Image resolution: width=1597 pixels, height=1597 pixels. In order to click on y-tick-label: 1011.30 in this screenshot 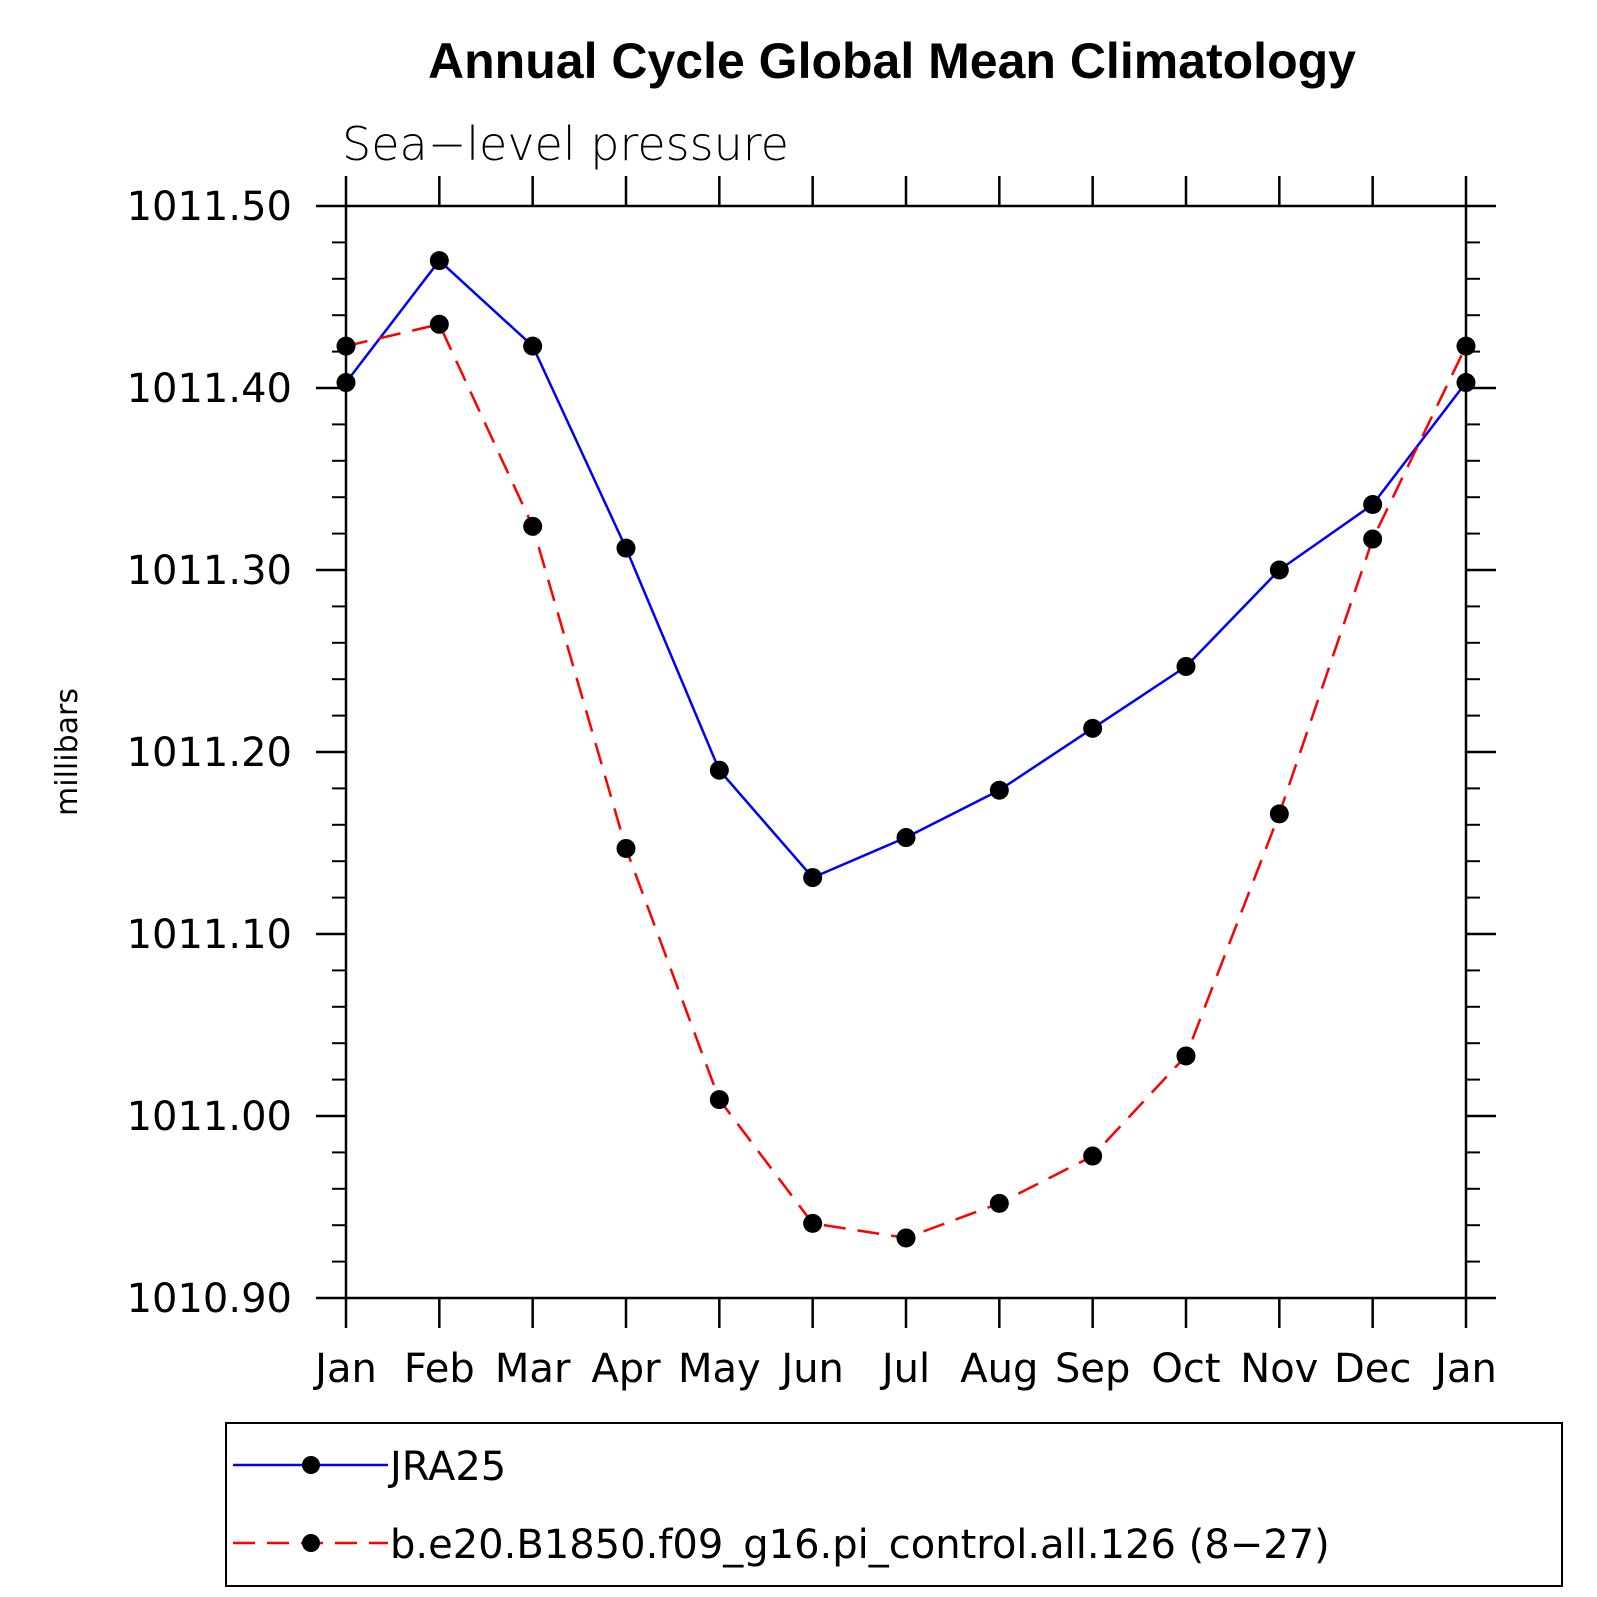, I will do `click(209, 571)`.